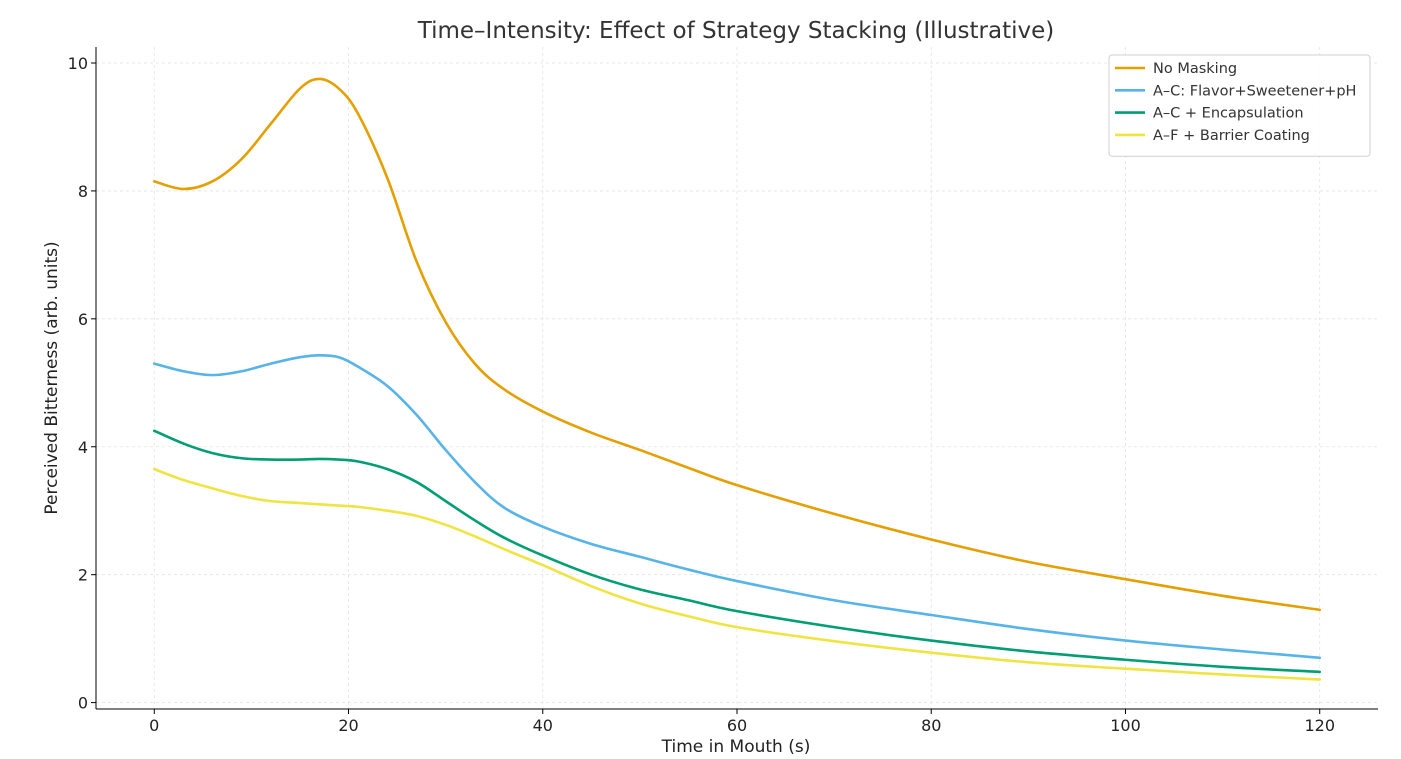  What do you see at coordinates (78, 63) in the screenshot?
I see `y-tick-label: 10` at bounding box center [78, 63].